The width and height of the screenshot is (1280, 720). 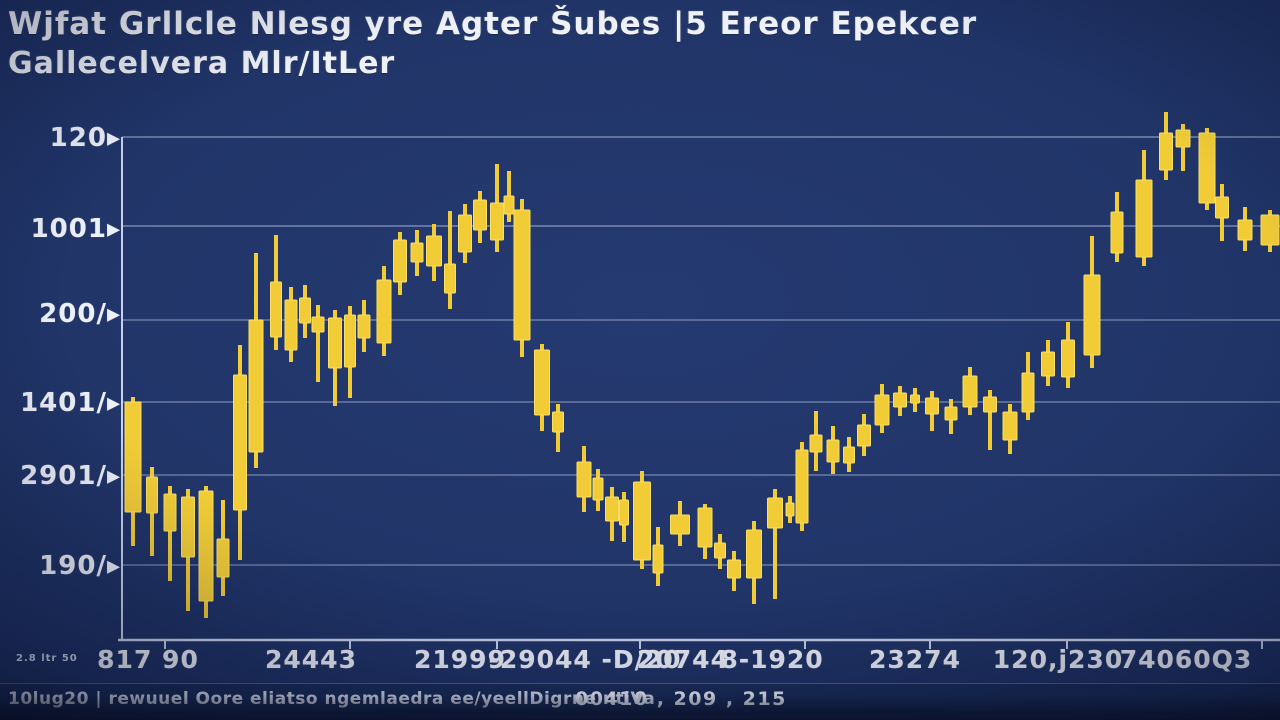 What do you see at coordinates (683, 659) in the screenshot?
I see `x-axis-label: 20744` at bounding box center [683, 659].